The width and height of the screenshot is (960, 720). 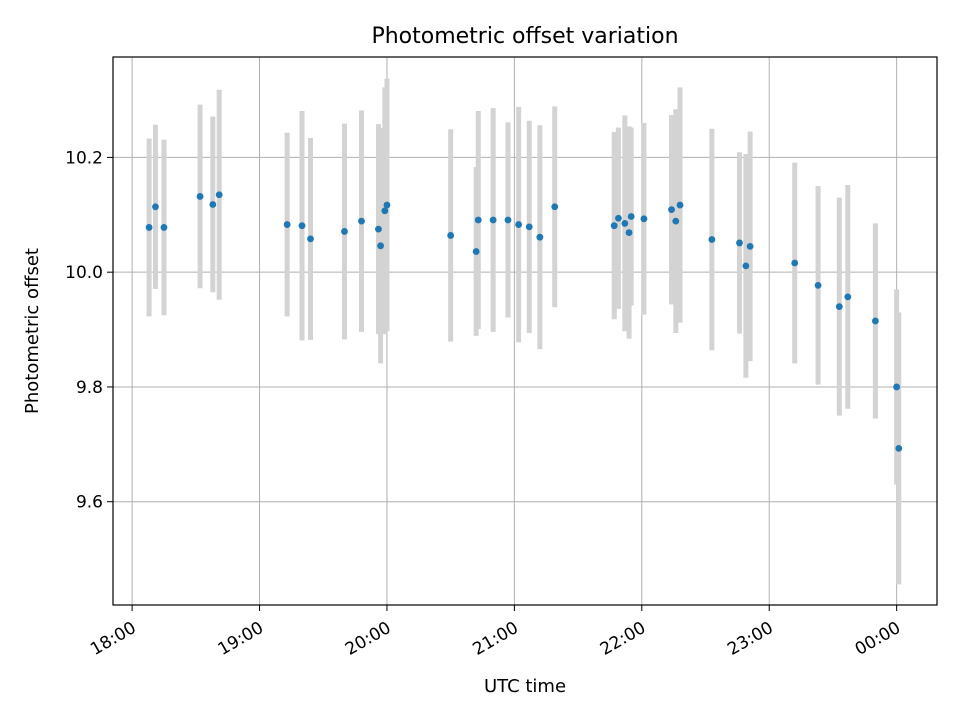 I want to click on x-axis-ticks: 18:00 19:00 20:00 21:00 22:00 23:00 00:00, so click(x=495, y=632).